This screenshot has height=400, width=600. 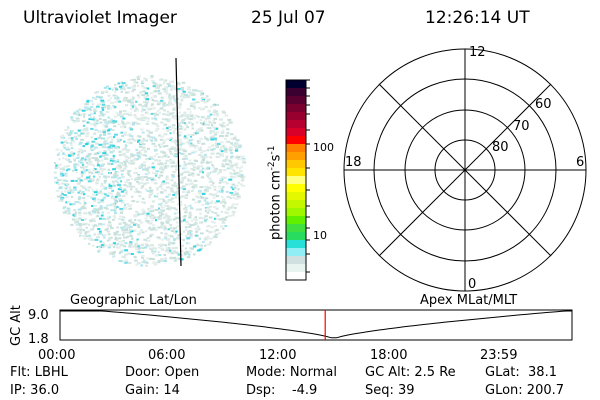 I want to click on status-ip: IP: 36.0, so click(x=35, y=390).